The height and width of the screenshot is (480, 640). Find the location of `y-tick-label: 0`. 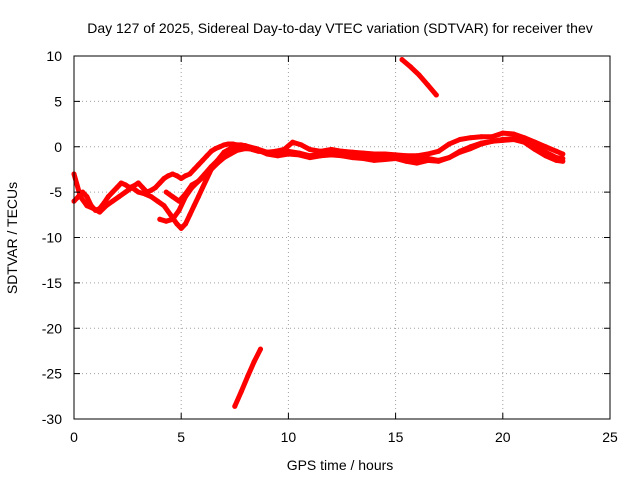

y-tick-label: 0 is located at coordinates (58, 147).